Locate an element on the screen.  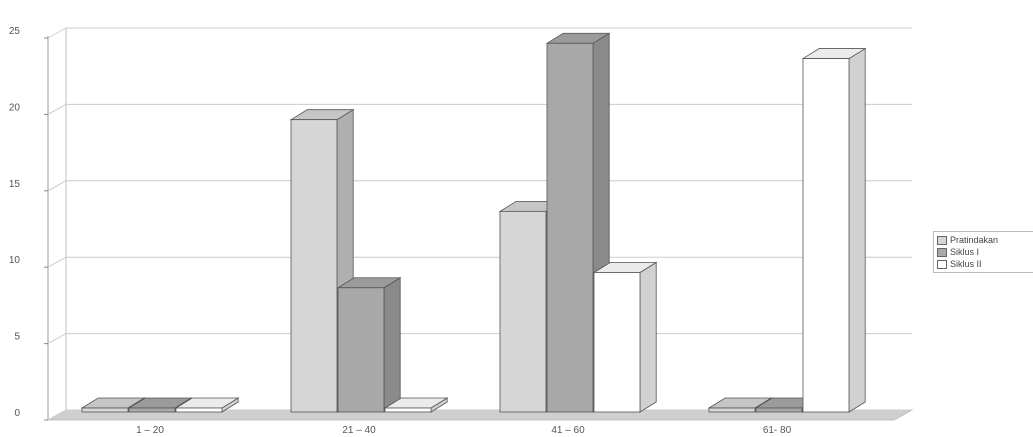
legend-item-siklus-ii: Siklus II is located at coordinates (985, 264).